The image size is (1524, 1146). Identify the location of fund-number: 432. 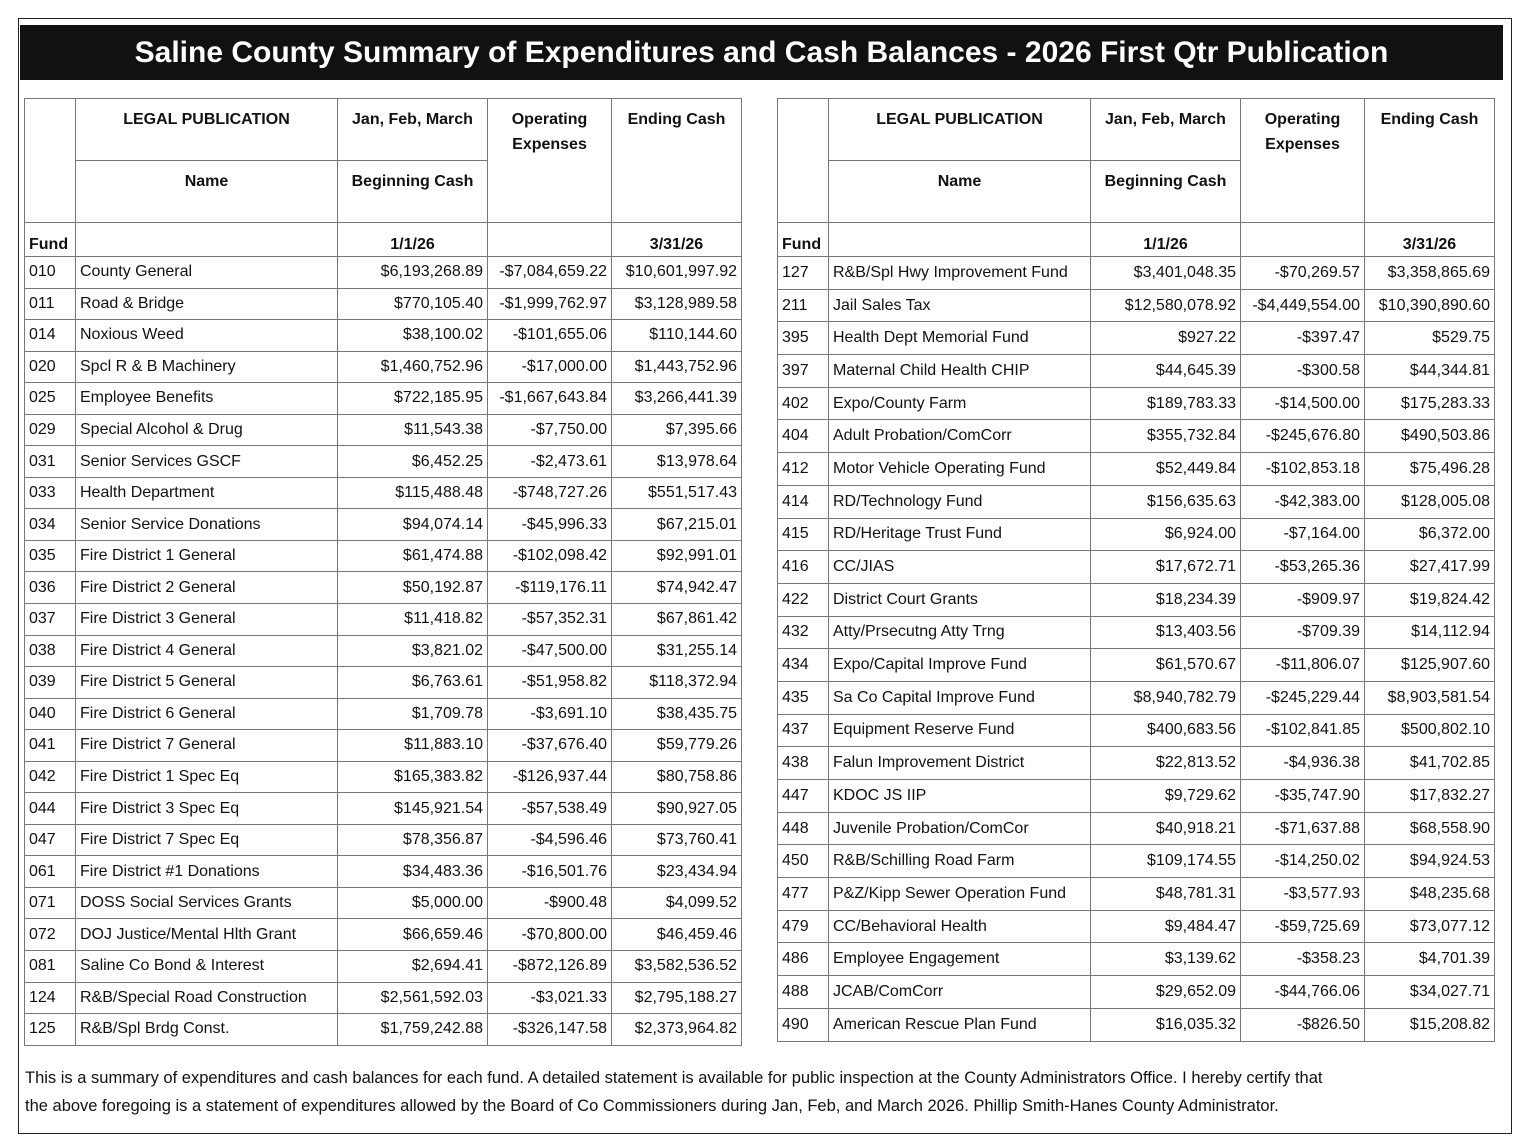
(803, 632).